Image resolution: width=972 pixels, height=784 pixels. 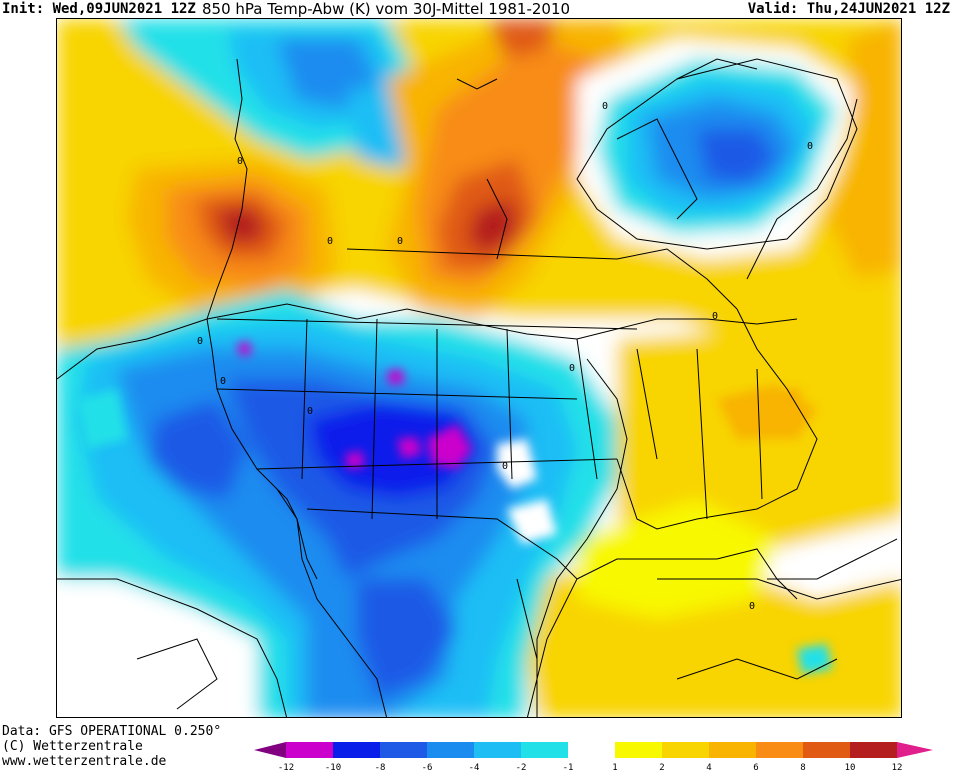 I want to click on init-time: Init: Wed,09JUN2021 12Z, so click(x=99, y=9).